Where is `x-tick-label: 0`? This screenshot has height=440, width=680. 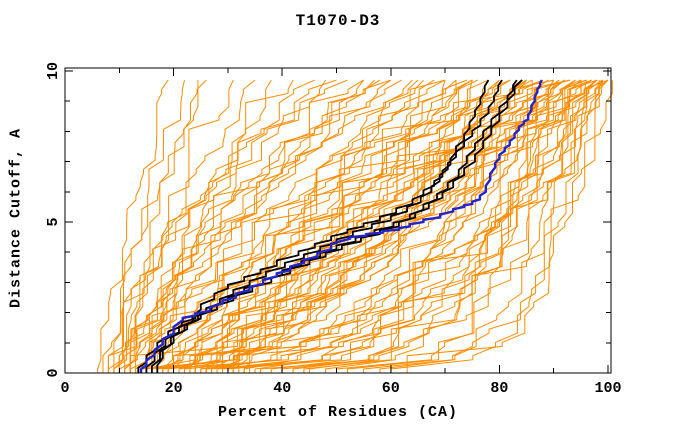 x-tick-label: 0 is located at coordinates (64, 388).